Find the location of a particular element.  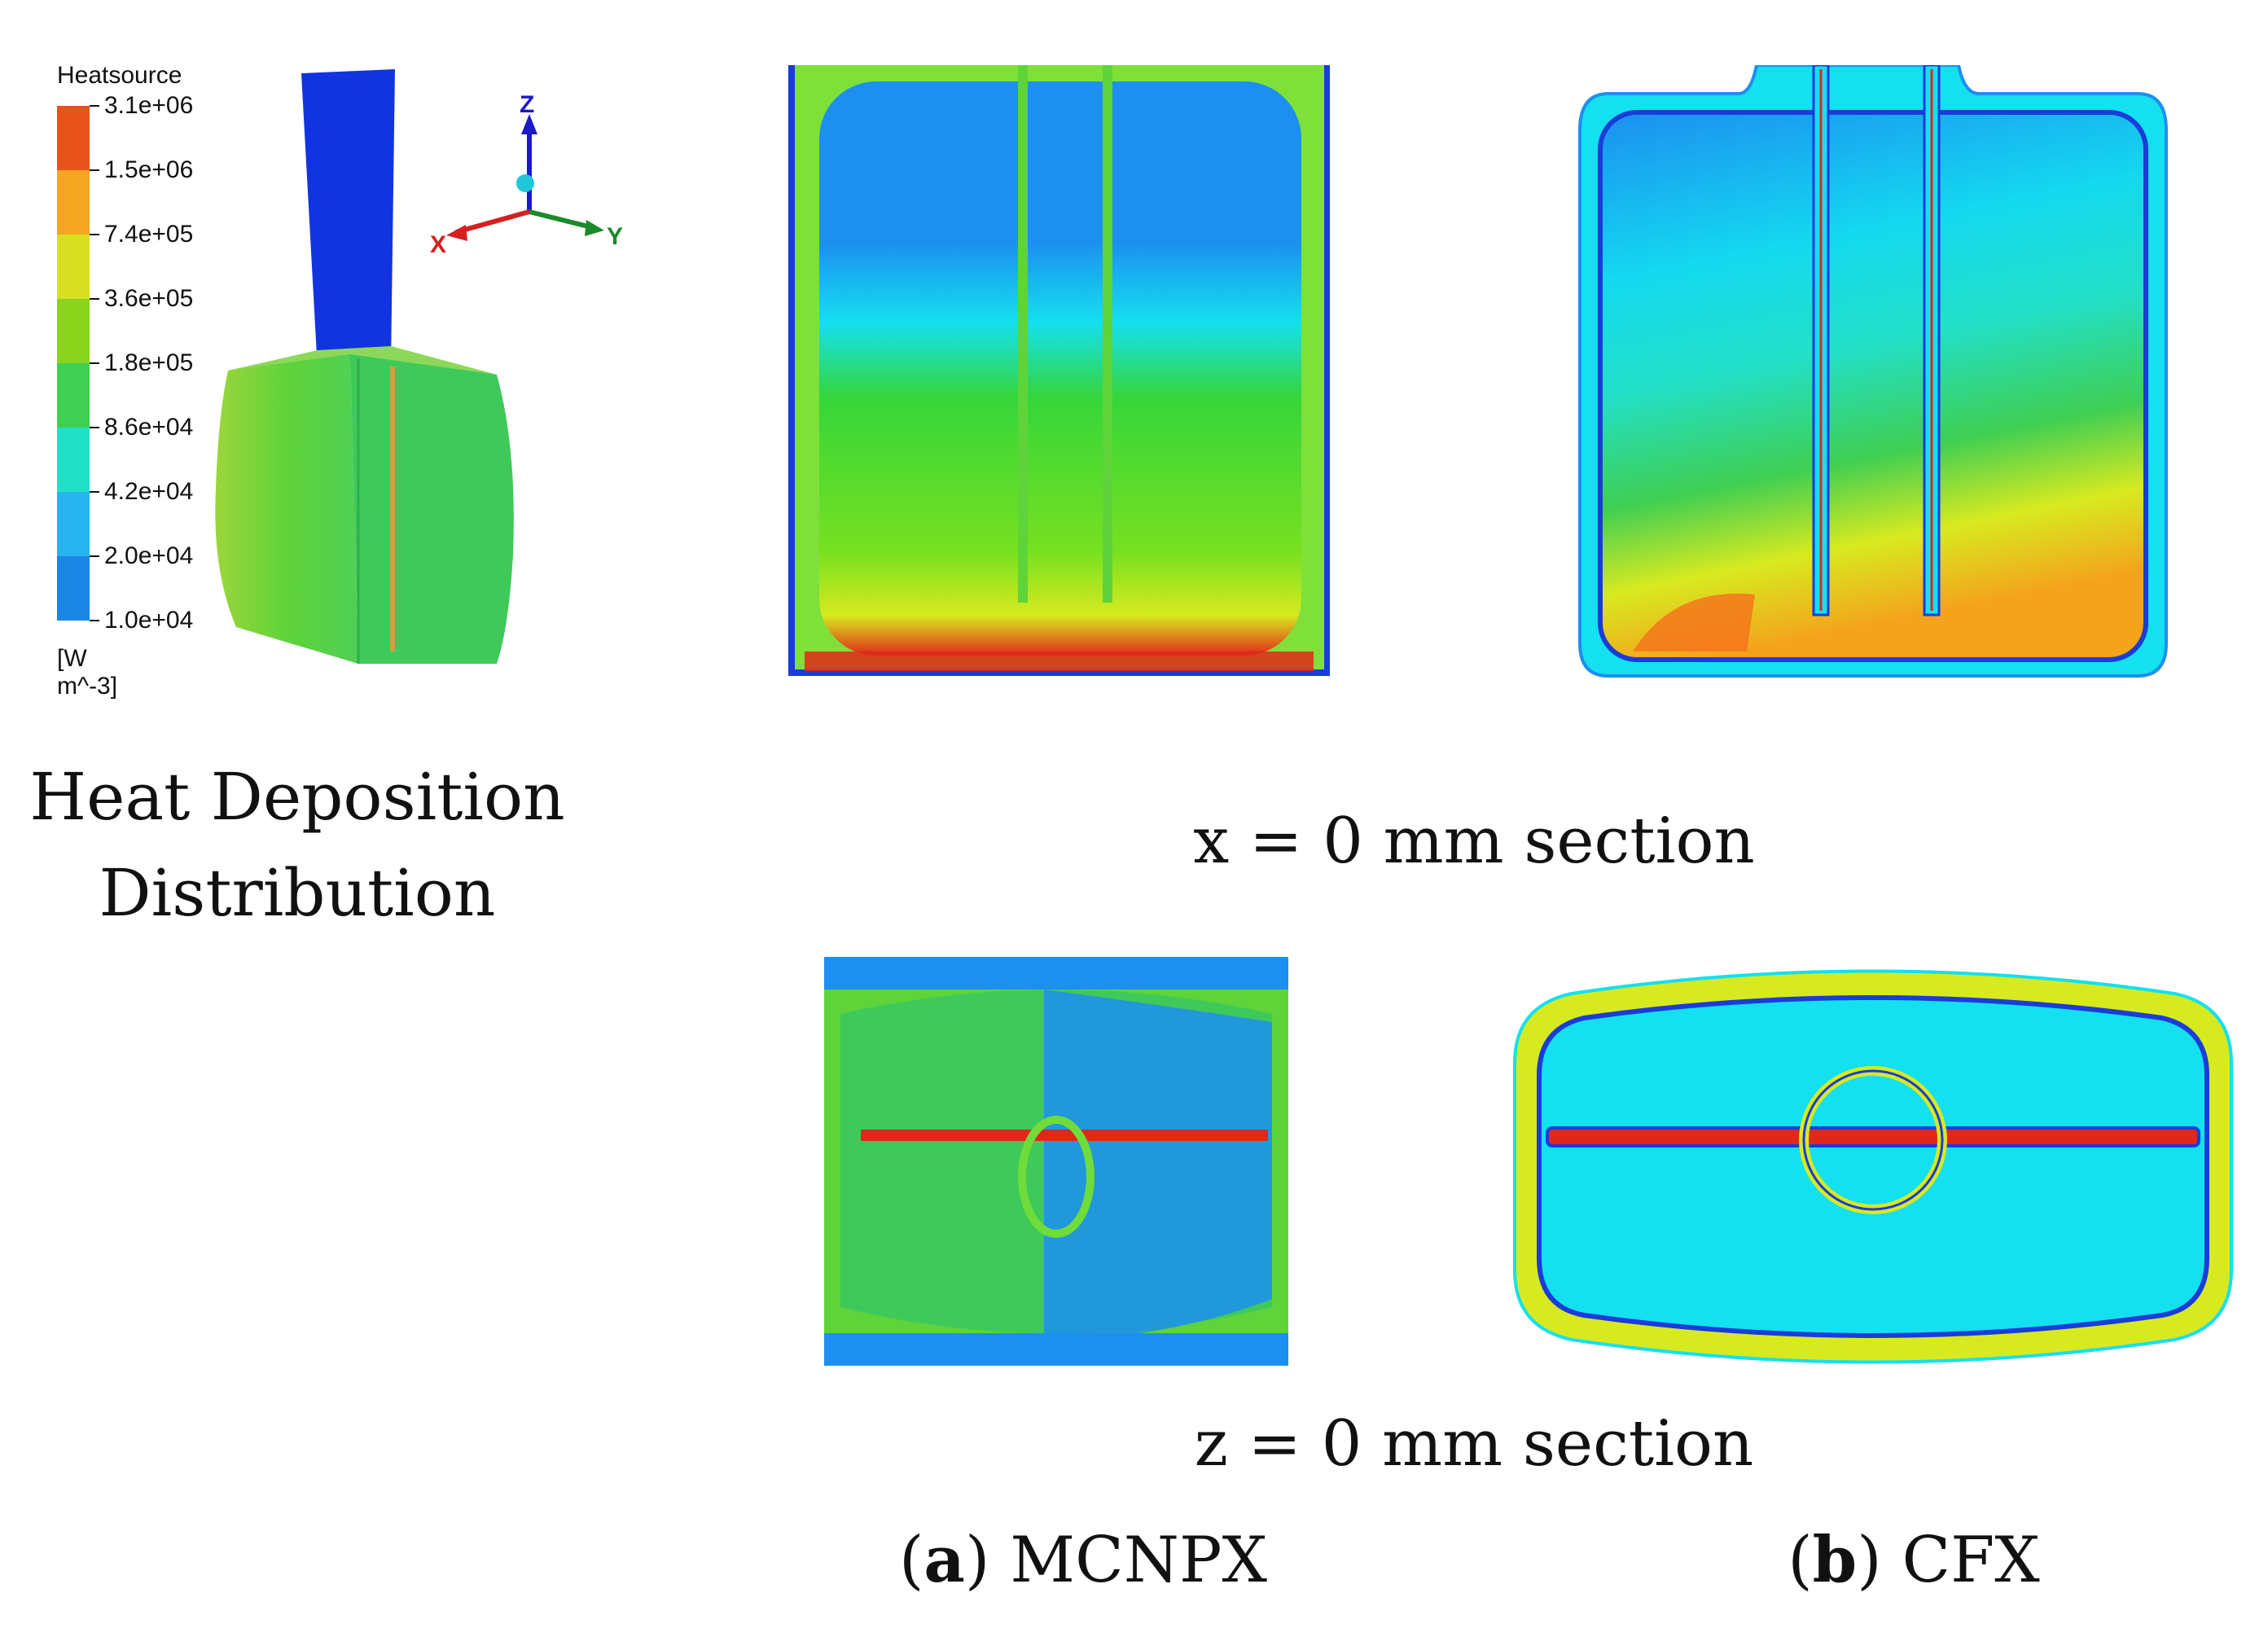

label-a: (a) MCNPX is located at coordinates (1083, 1560).